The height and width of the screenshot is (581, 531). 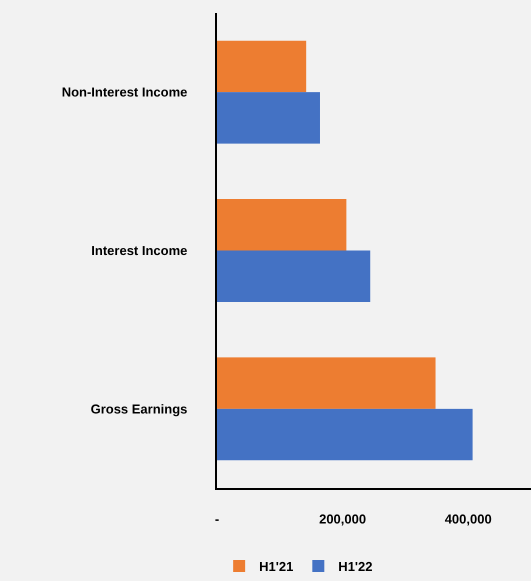 I want to click on legend-label: H1'21, so click(x=276, y=566).